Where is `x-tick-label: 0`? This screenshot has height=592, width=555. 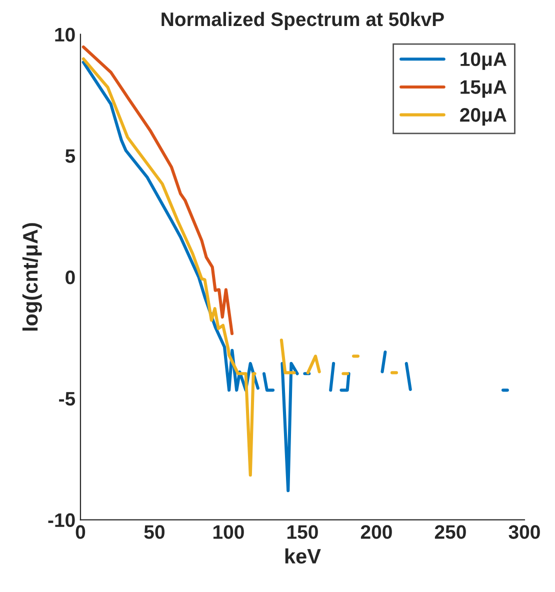 x-tick-label: 0 is located at coordinates (81, 532).